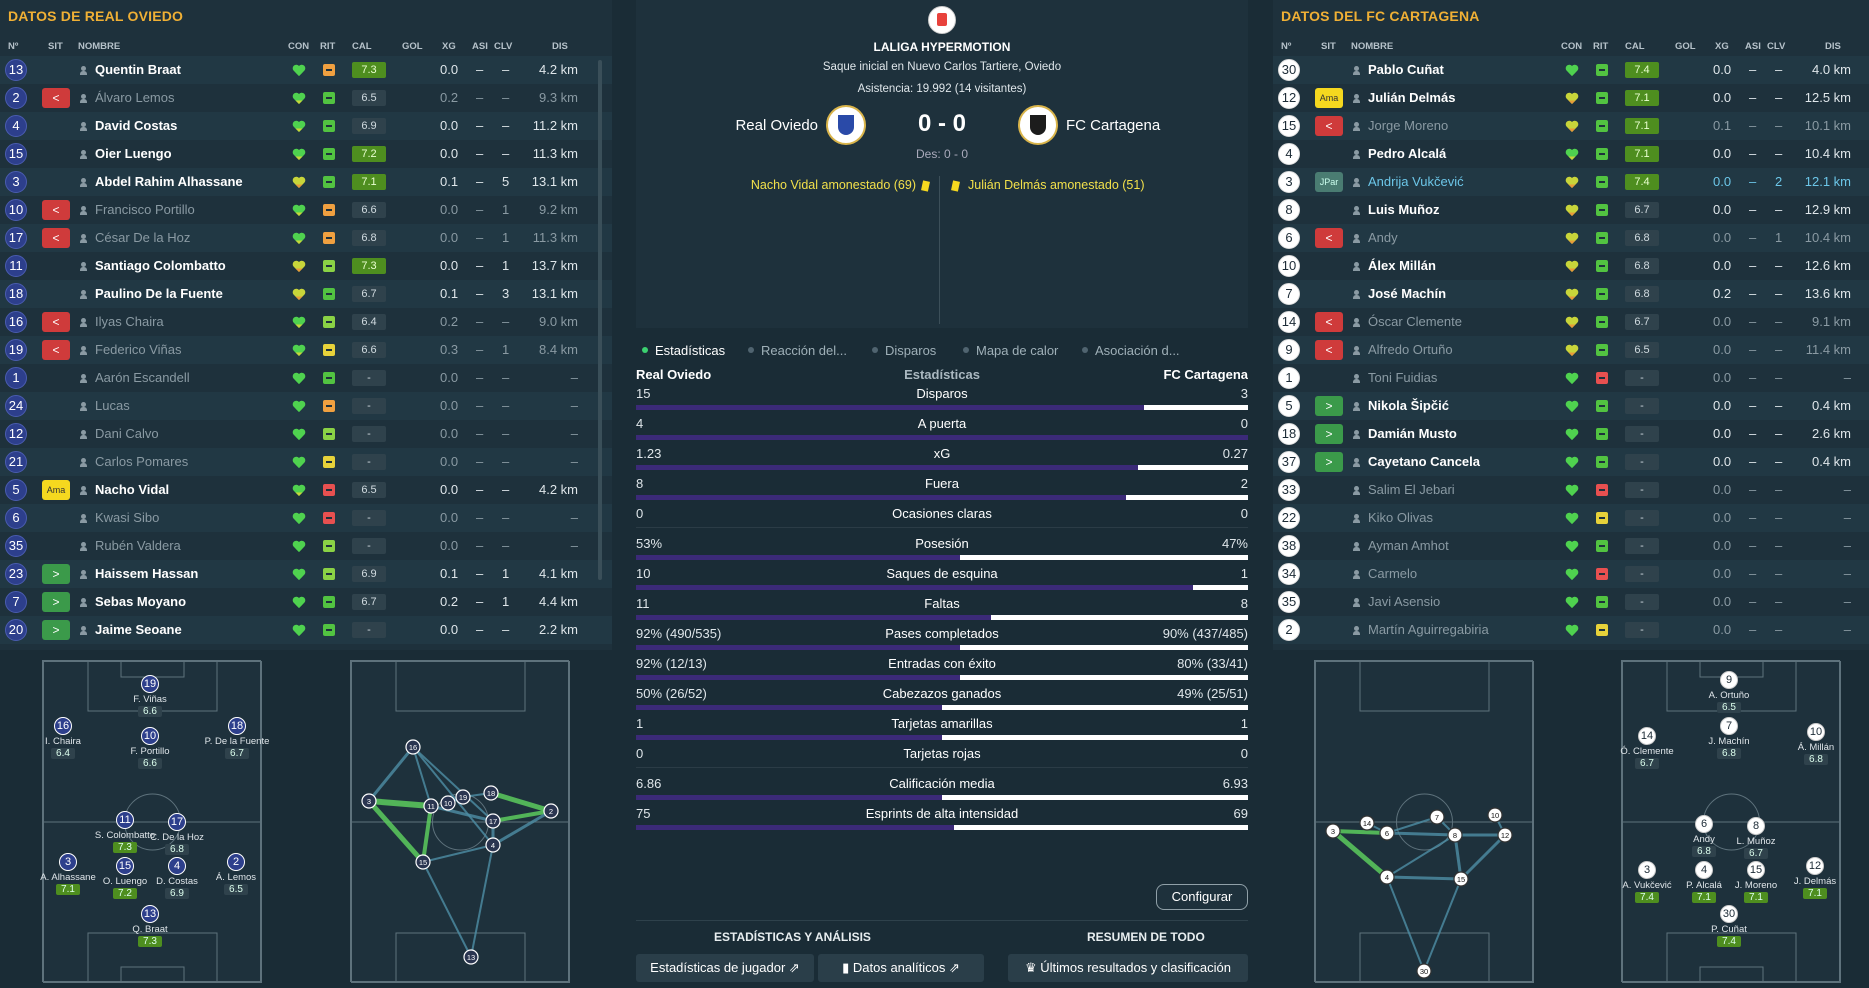  I want to click on formation-player: 10 F. Portillo 6.6, so click(150, 748).